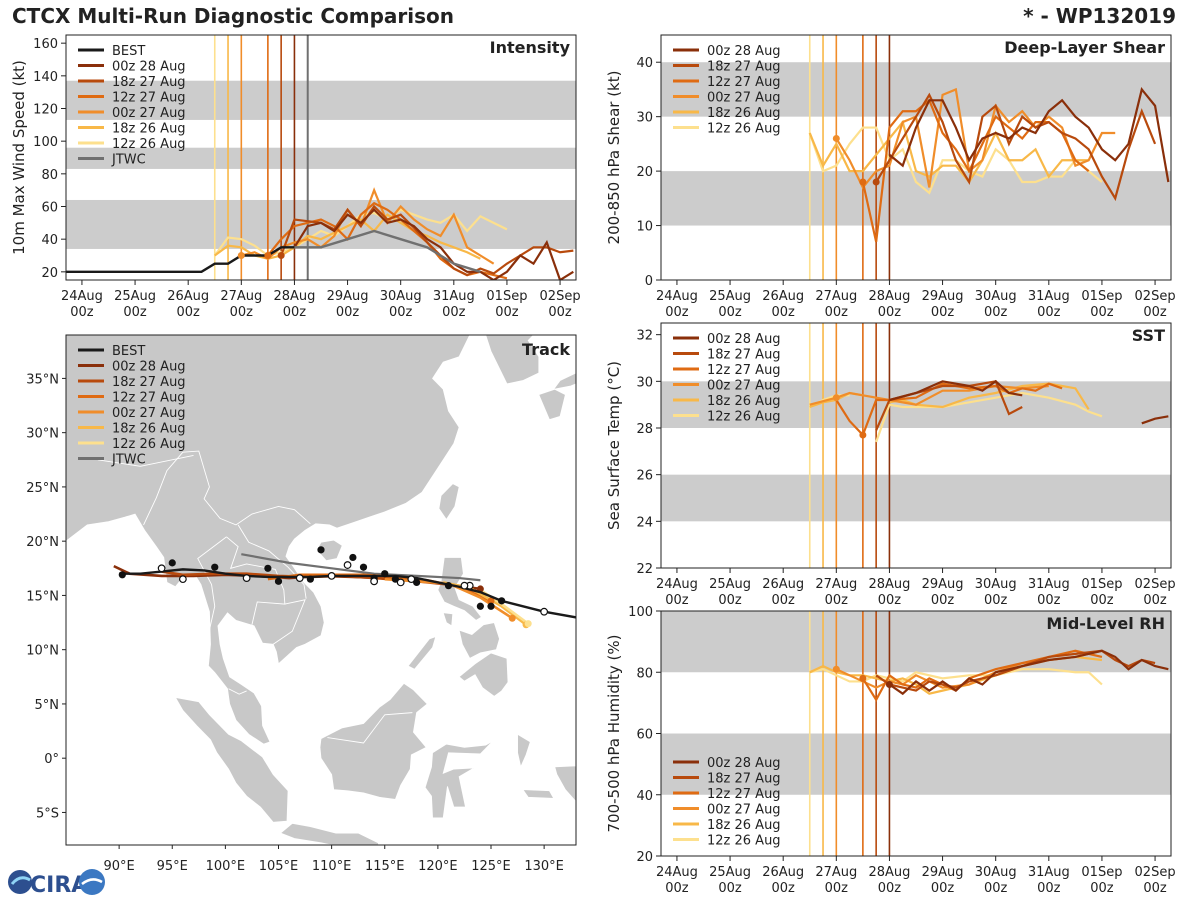 The height and width of the screenshot is (900, 1200). What do you see at coordinates (483, 674) in the screenshot?
I see `land-mindanao` at bounding box center [483, 674].